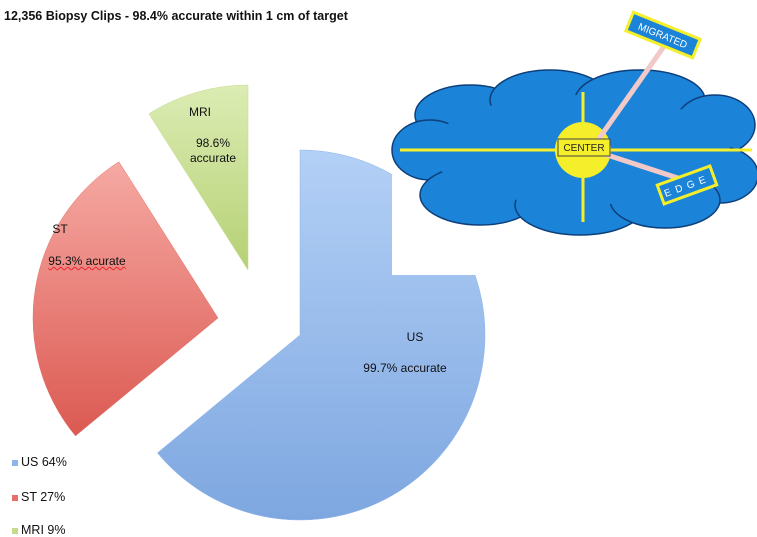 The height and width of the screenshot is (537, 757). I want to click on slice-label: US, so click(415, 337).